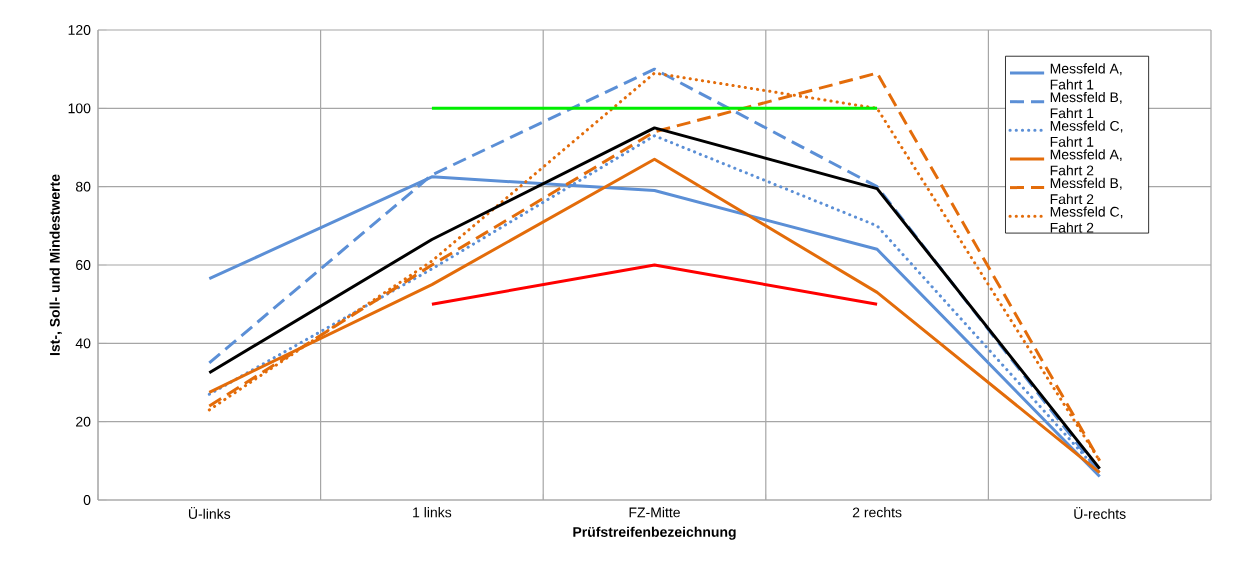  I want to click on x-tick-label: Ü-links, so click(209, 513).